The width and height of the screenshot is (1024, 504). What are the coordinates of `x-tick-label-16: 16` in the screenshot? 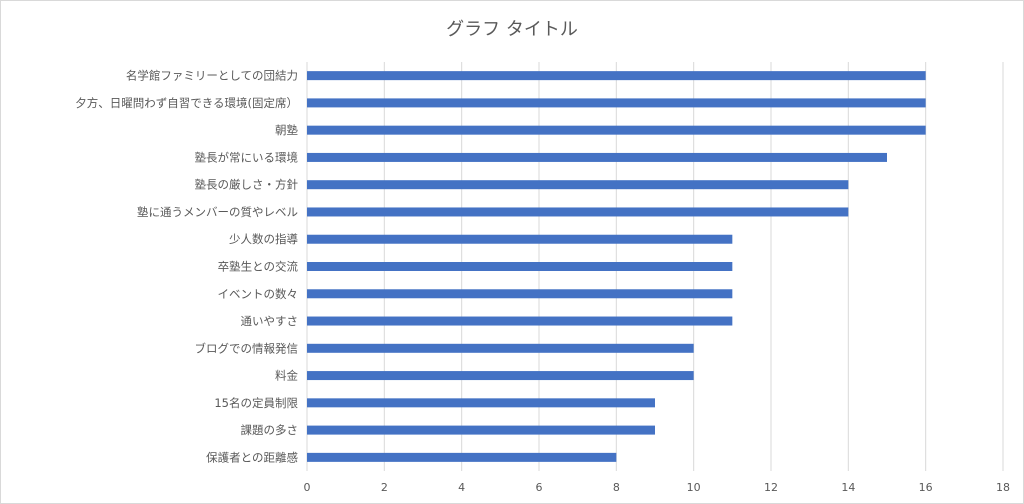 It's located at (926, 487).